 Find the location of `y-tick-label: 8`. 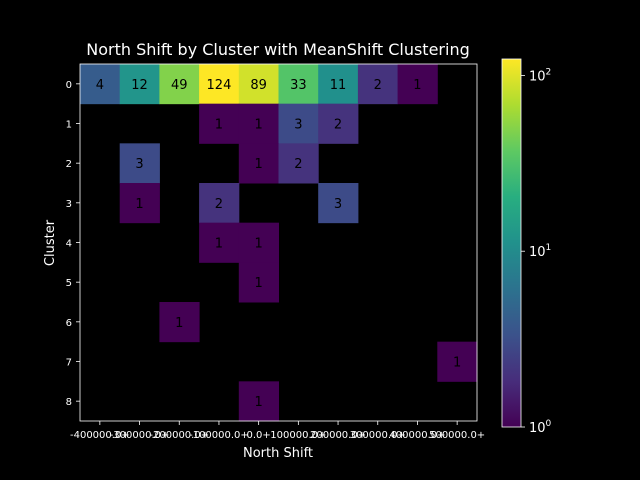

y-tick-label: 8 is located at coordinates (69, 402).